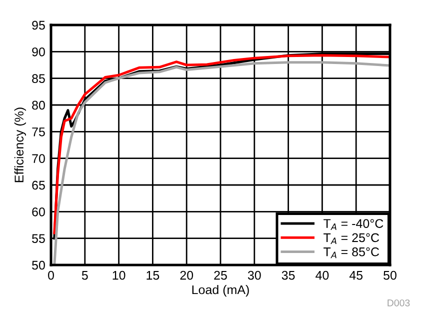  I want to click on y-tick-label: 85, so click(38, 78).